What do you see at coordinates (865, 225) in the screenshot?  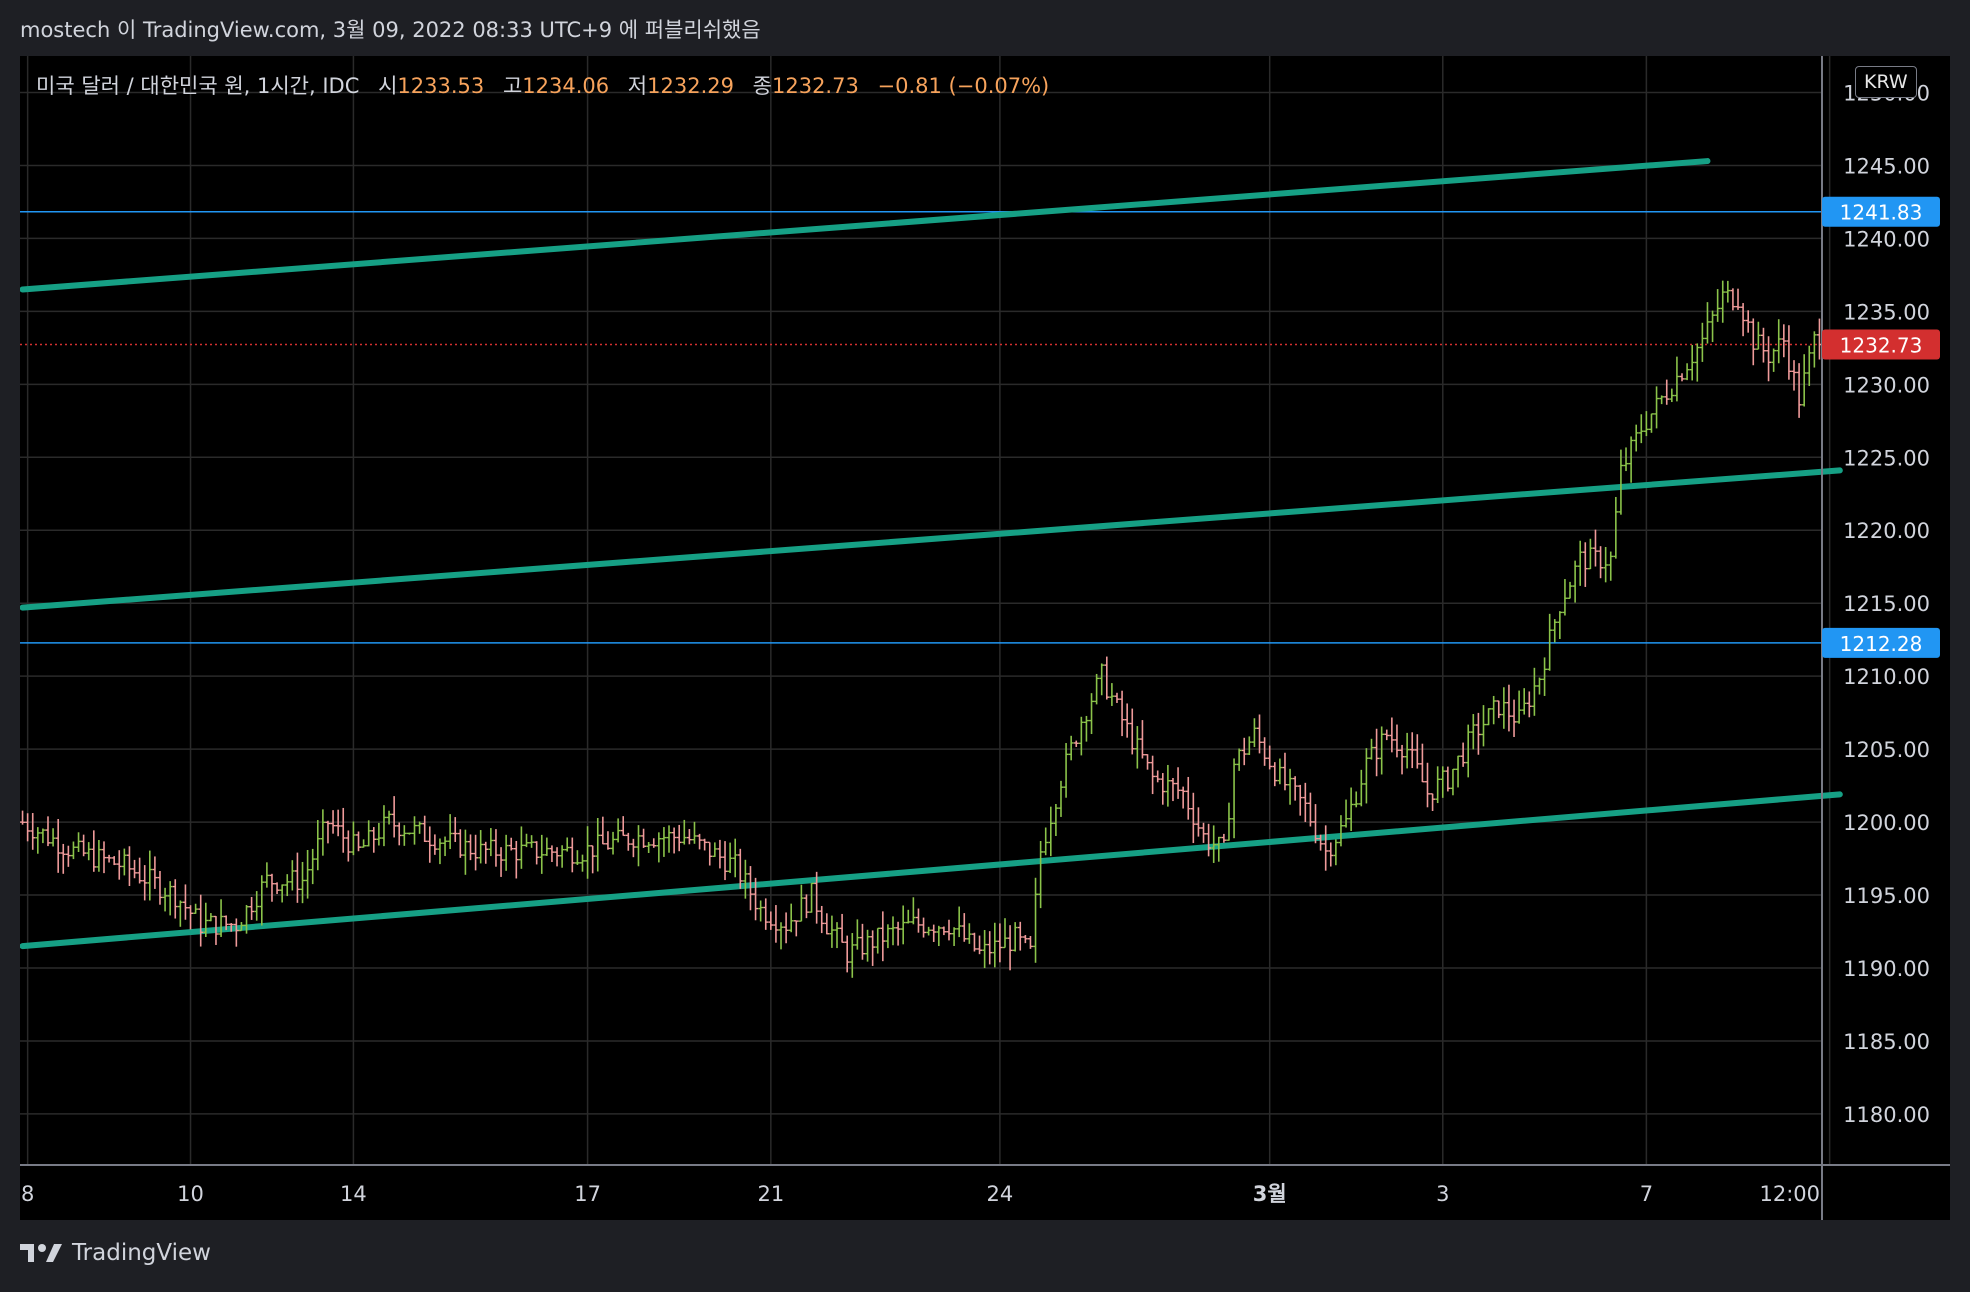 I see `trend-line` at bounding box center [865, 225].